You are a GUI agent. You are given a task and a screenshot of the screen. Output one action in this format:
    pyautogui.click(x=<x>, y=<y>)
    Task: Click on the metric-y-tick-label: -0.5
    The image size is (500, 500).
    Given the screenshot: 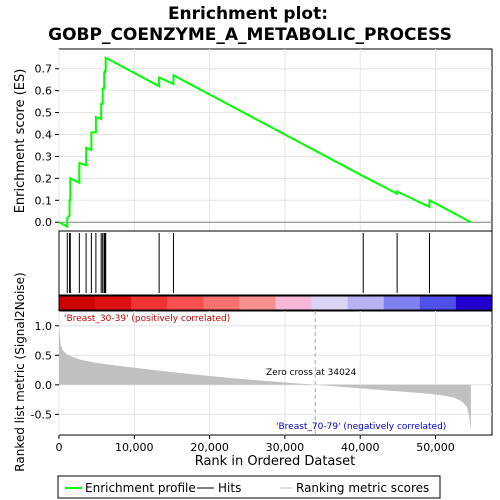 What is the action you would take?
    pyautogui.click(x=41, y=414)
    